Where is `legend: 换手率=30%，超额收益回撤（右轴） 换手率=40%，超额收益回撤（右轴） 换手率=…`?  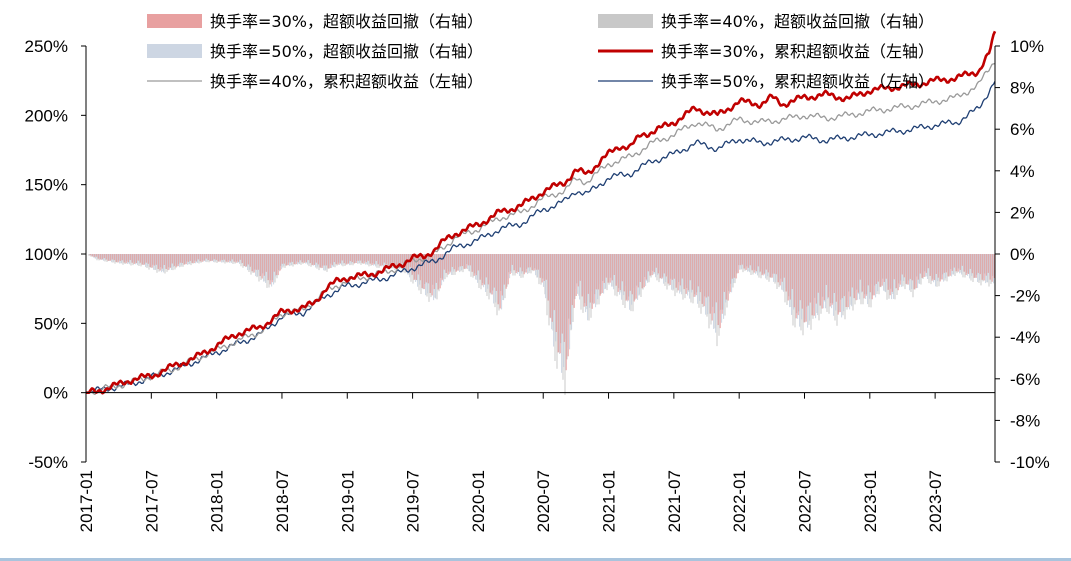 legend: 换手率=30%，超额收益回撤（右轴） 换手率=40%，超额收益回撤（右轴） 换手率=… is located at coordinates (540, 51).